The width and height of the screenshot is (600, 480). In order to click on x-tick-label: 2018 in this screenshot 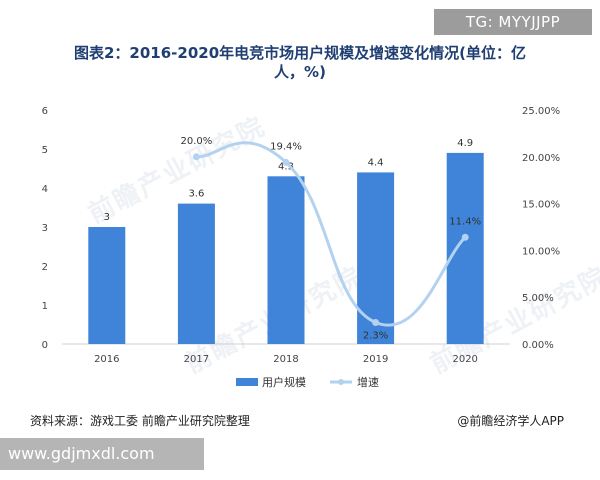, I will do `click(285, 359)`.